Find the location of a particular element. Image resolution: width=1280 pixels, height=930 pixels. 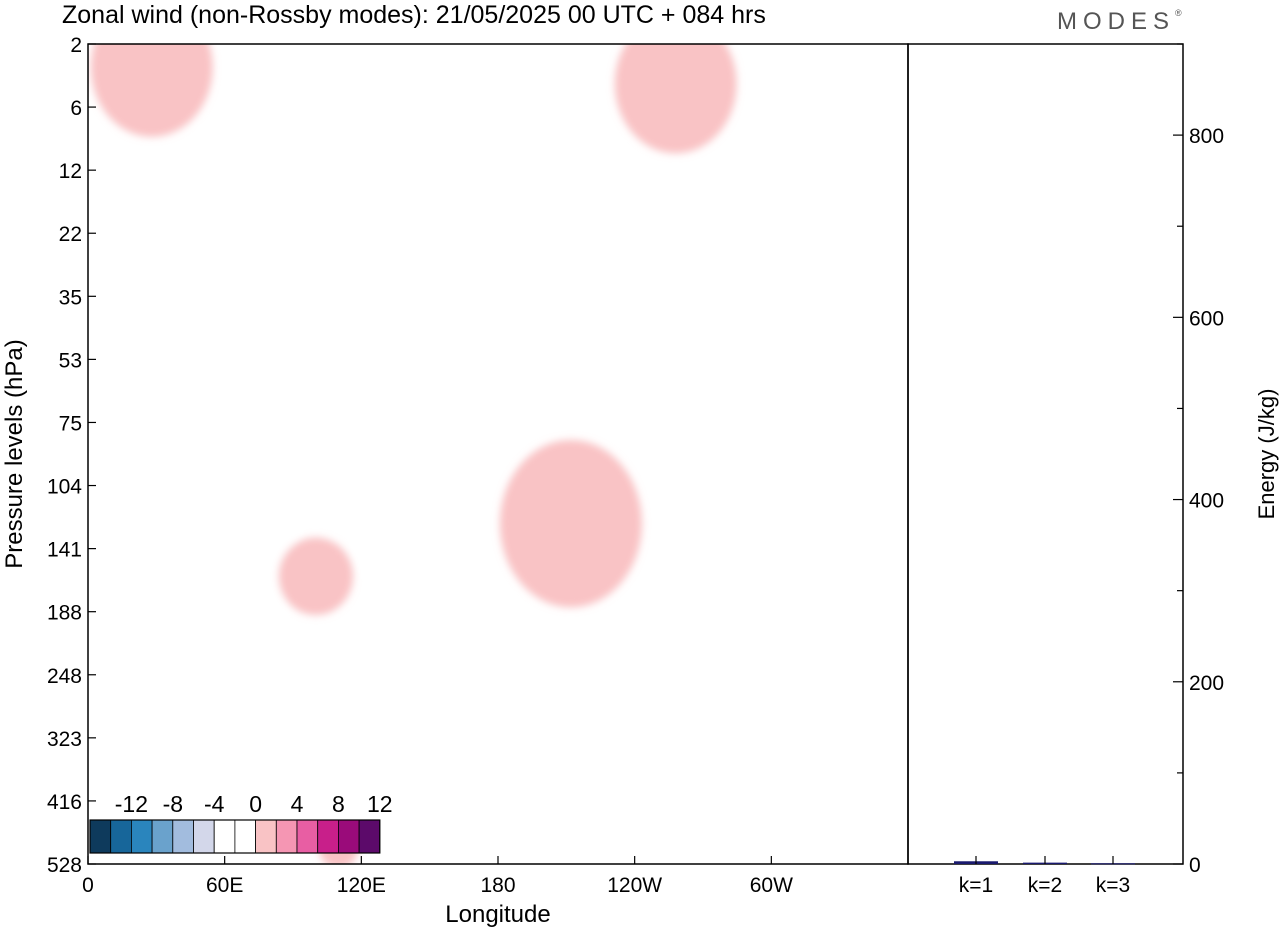

y-tick-label: 323 is located at coordinates (64, 739).